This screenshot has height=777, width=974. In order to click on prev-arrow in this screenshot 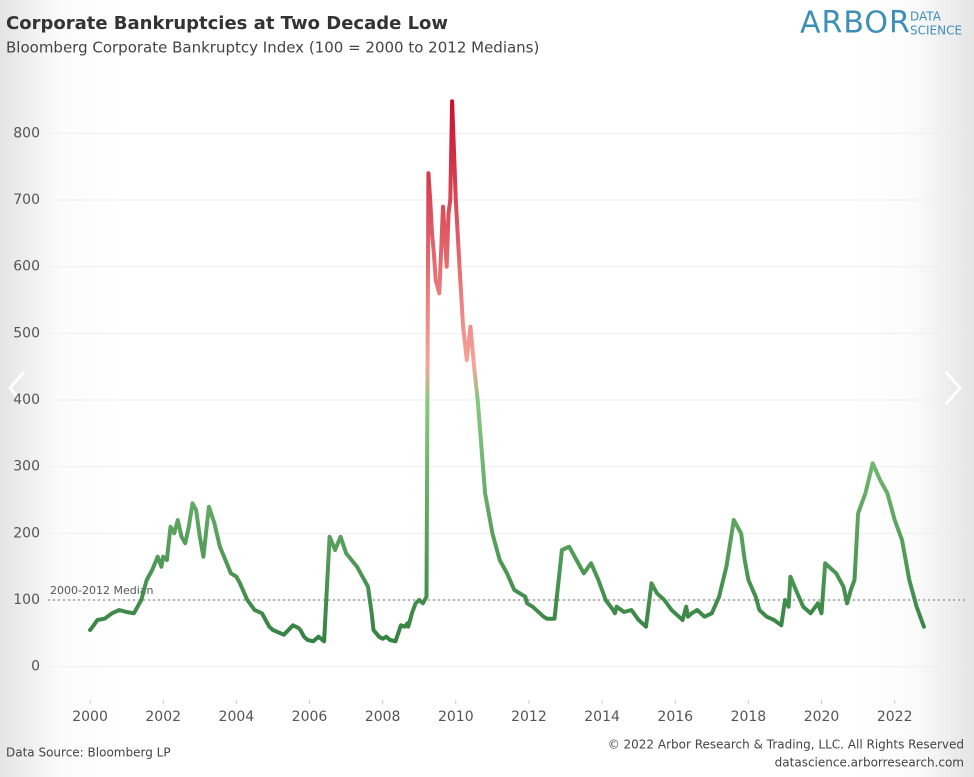, I will do `click(17, 388)`.